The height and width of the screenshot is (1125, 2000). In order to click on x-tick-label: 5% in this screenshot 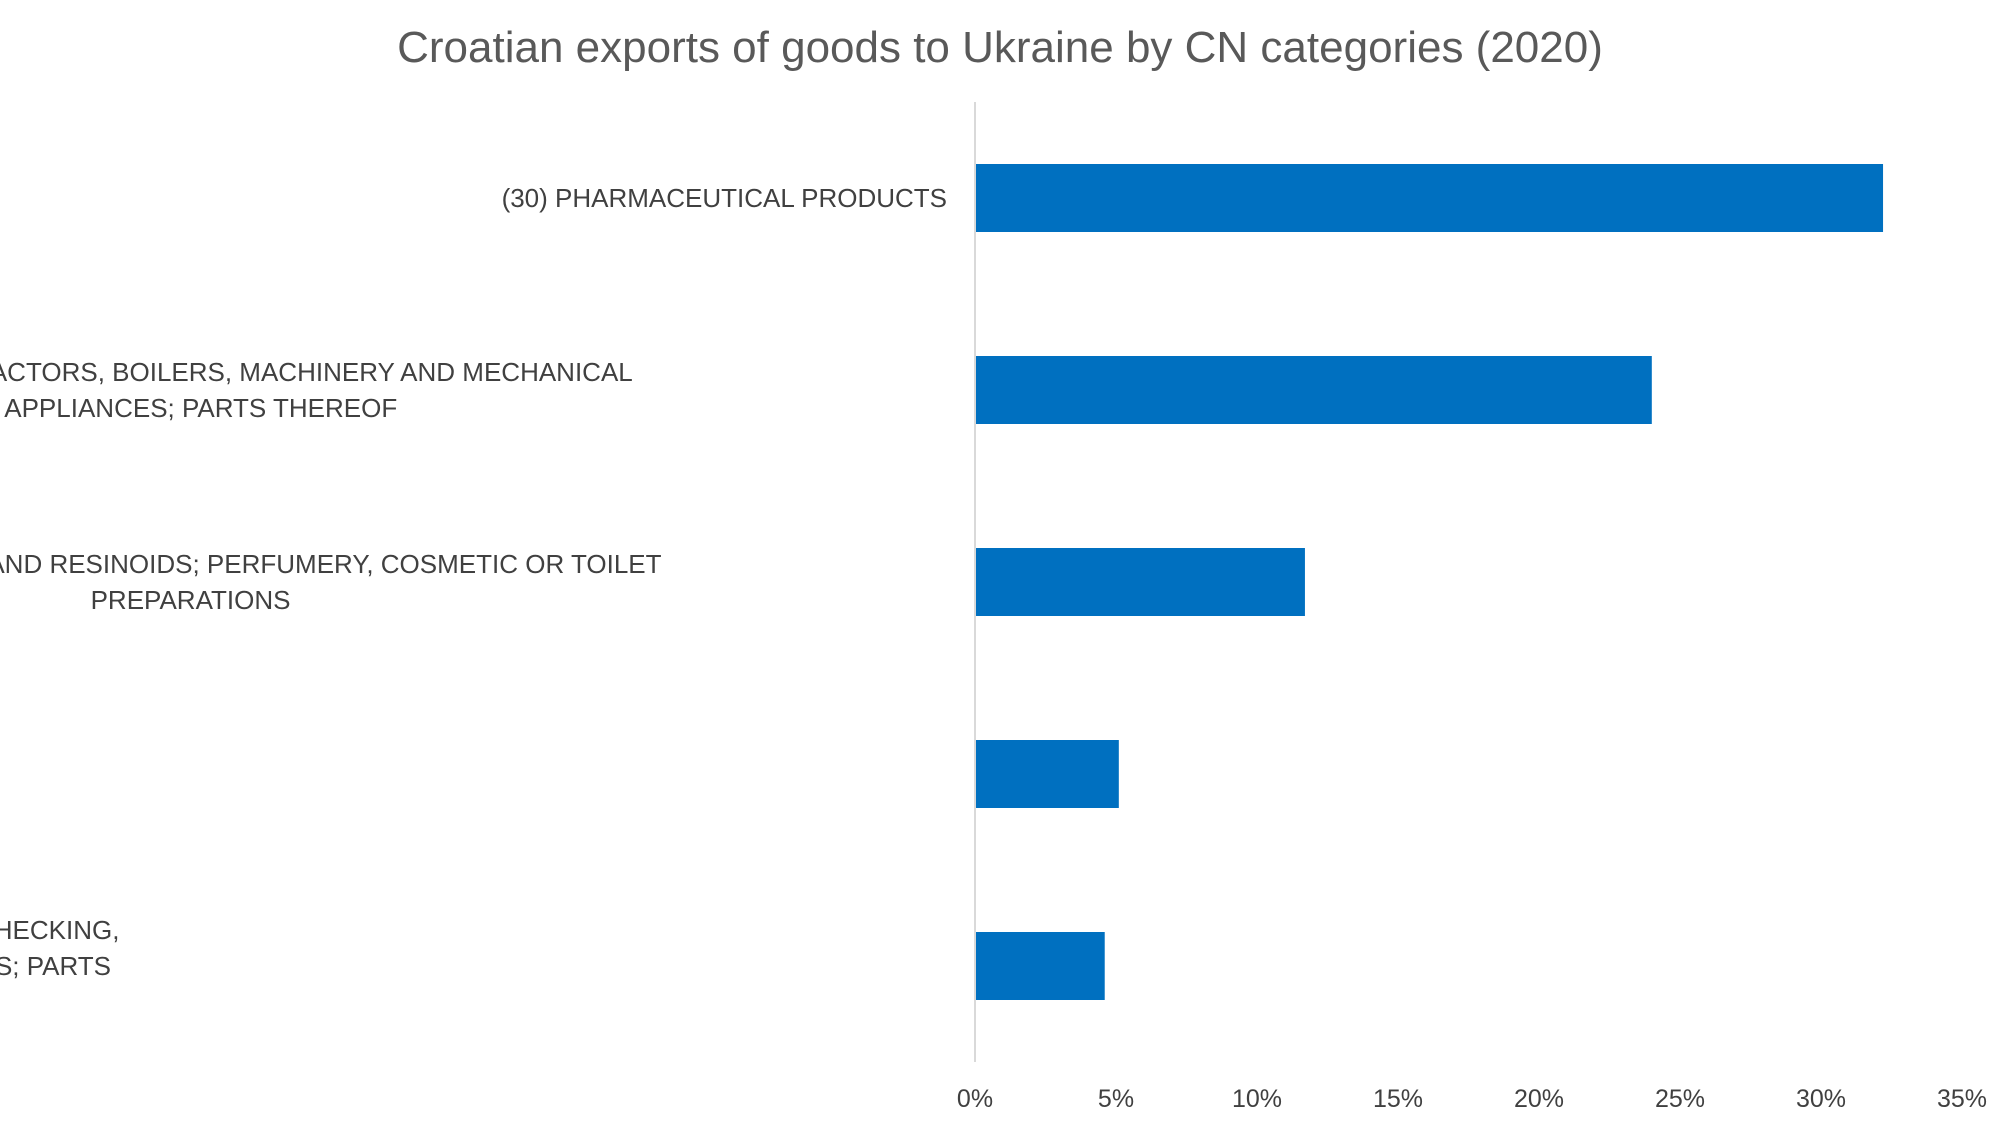, I will do `click(1116, 1099)`.